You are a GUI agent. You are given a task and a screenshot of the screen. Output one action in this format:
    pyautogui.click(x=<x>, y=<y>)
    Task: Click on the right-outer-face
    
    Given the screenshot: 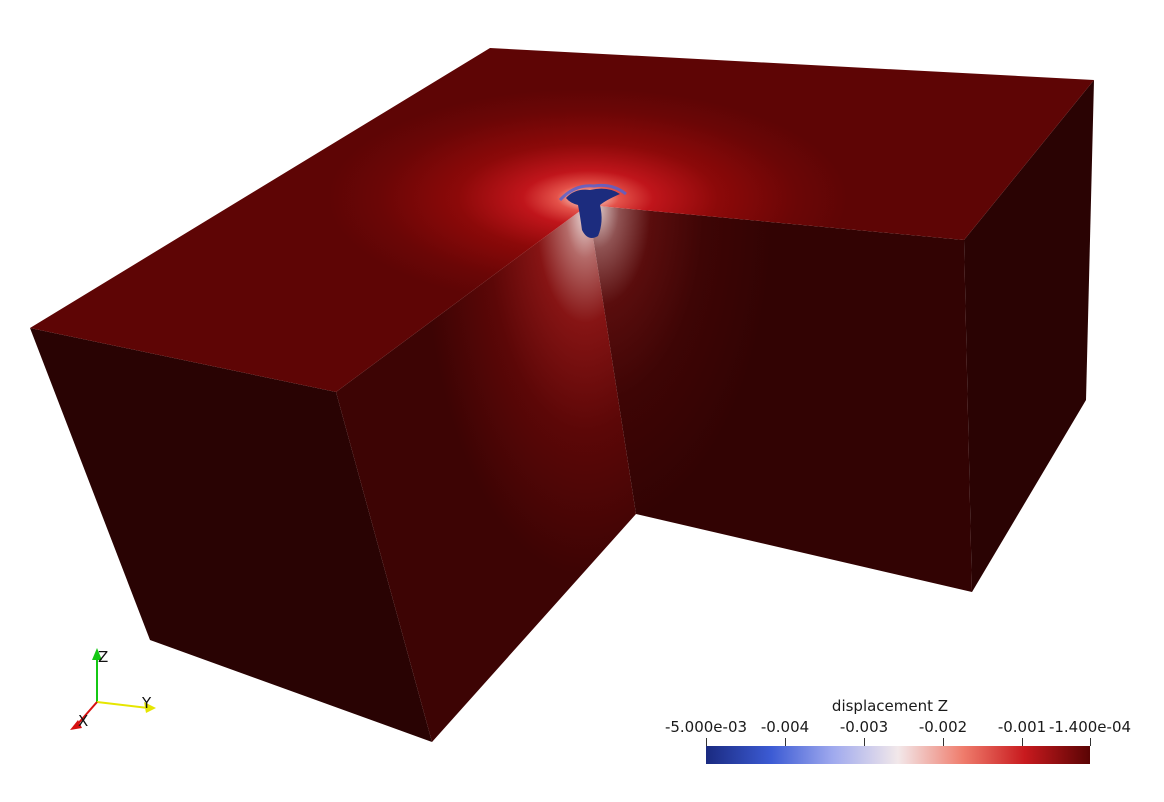 What is the action you would take?
    pyautogui.click(x=1029, y=336)
    